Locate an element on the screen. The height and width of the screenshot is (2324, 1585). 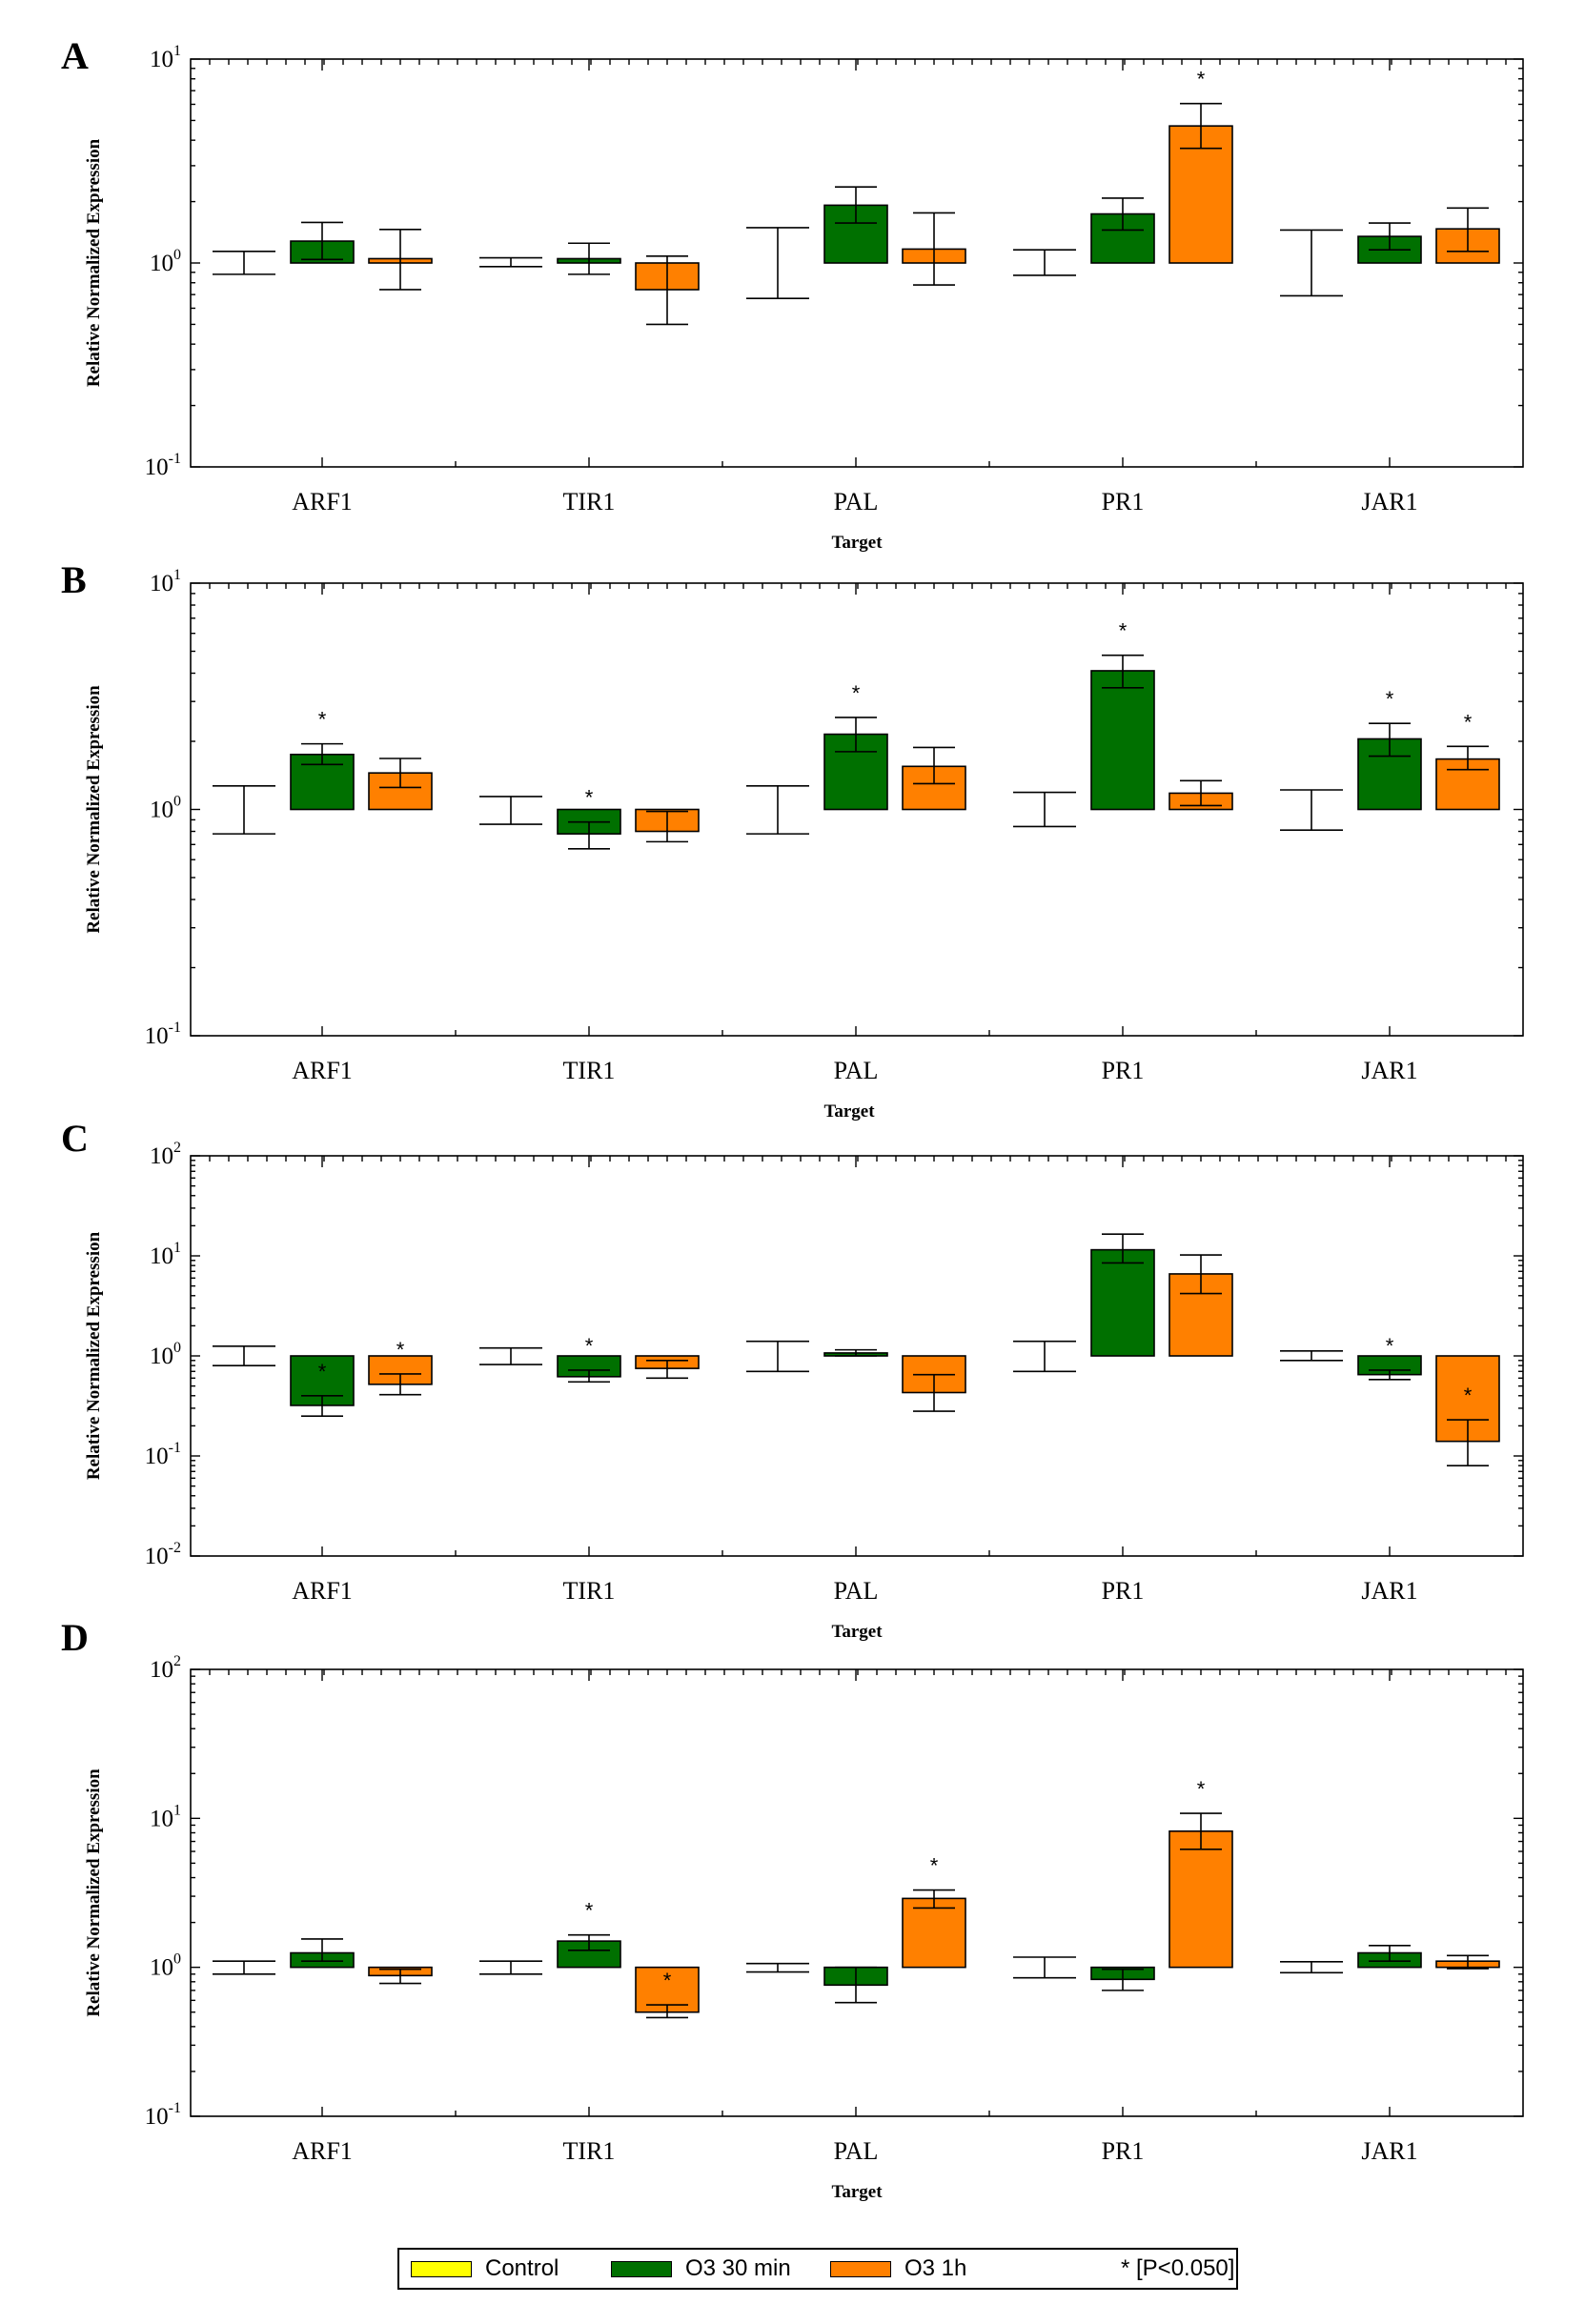
legend-item-o3-30min: O3 30 min is located at coordinates (701, 2269).